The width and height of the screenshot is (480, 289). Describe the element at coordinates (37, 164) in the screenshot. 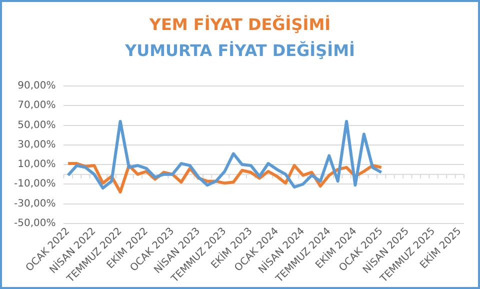

I see `y-tick-label: 10,00%` at that location.